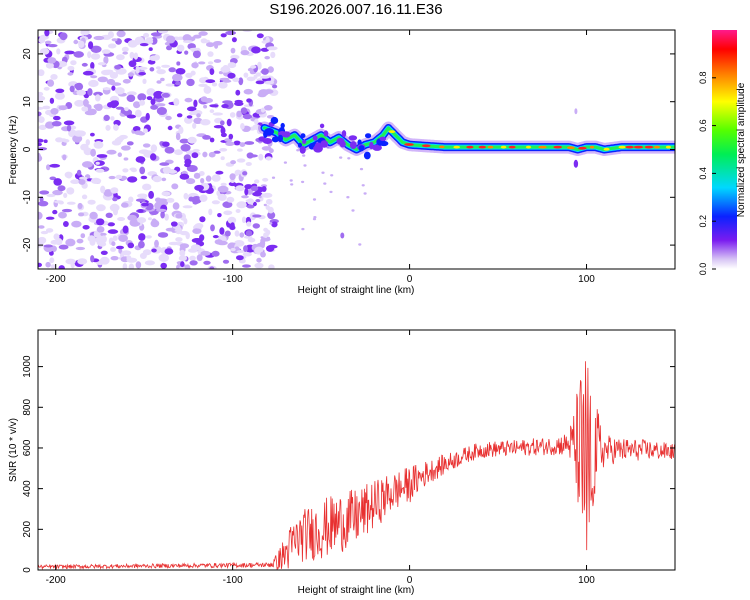  Describe the element at coordinates (703, 221) in the screenshot. I see `colorbar-tick-label: 0.2` at that location.